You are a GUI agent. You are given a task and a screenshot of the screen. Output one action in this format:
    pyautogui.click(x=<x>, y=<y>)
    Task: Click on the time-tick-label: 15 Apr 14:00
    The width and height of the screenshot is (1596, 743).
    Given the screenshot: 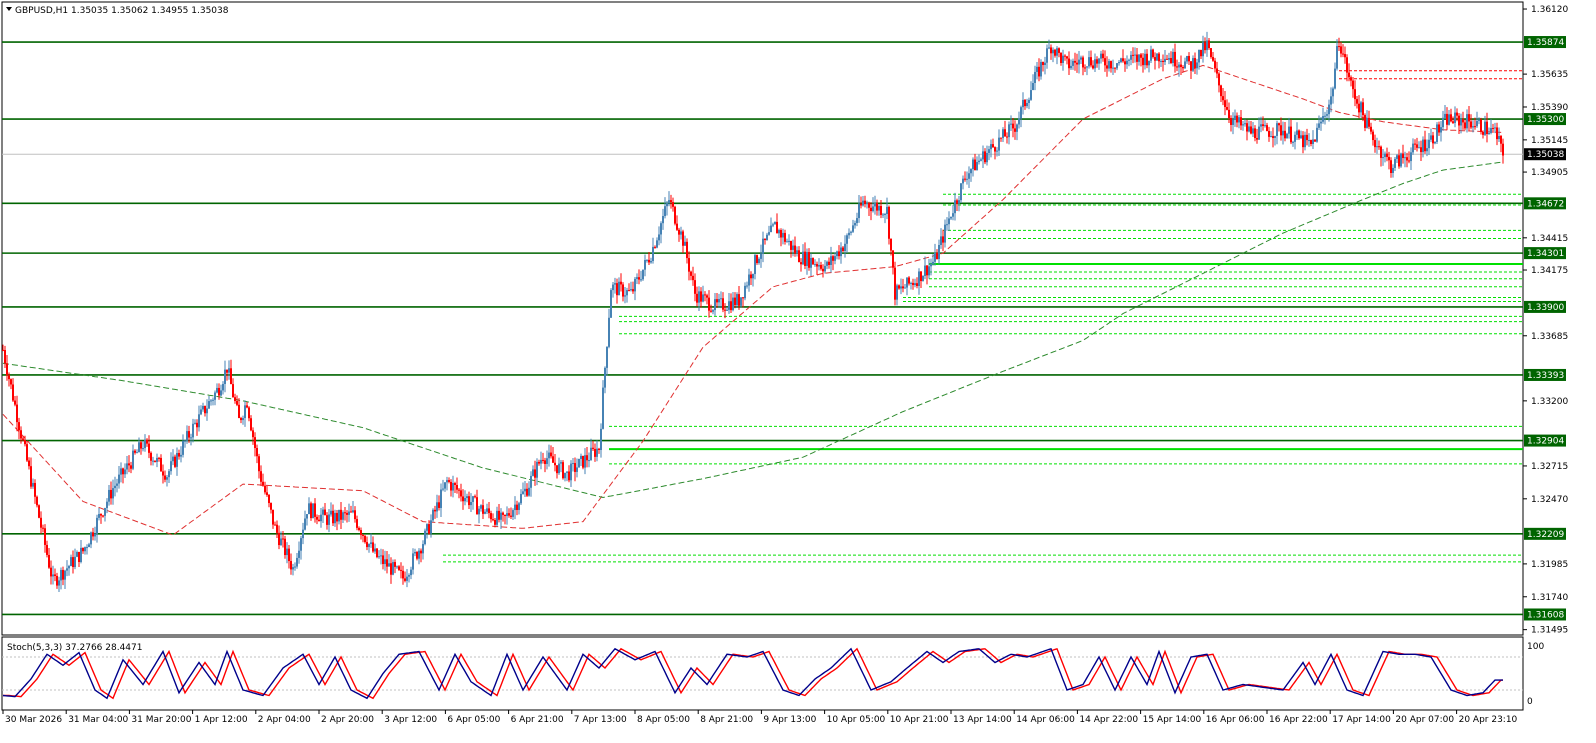 What is the action you would take?
    pyautogui.click(x=1172, y=720)
    